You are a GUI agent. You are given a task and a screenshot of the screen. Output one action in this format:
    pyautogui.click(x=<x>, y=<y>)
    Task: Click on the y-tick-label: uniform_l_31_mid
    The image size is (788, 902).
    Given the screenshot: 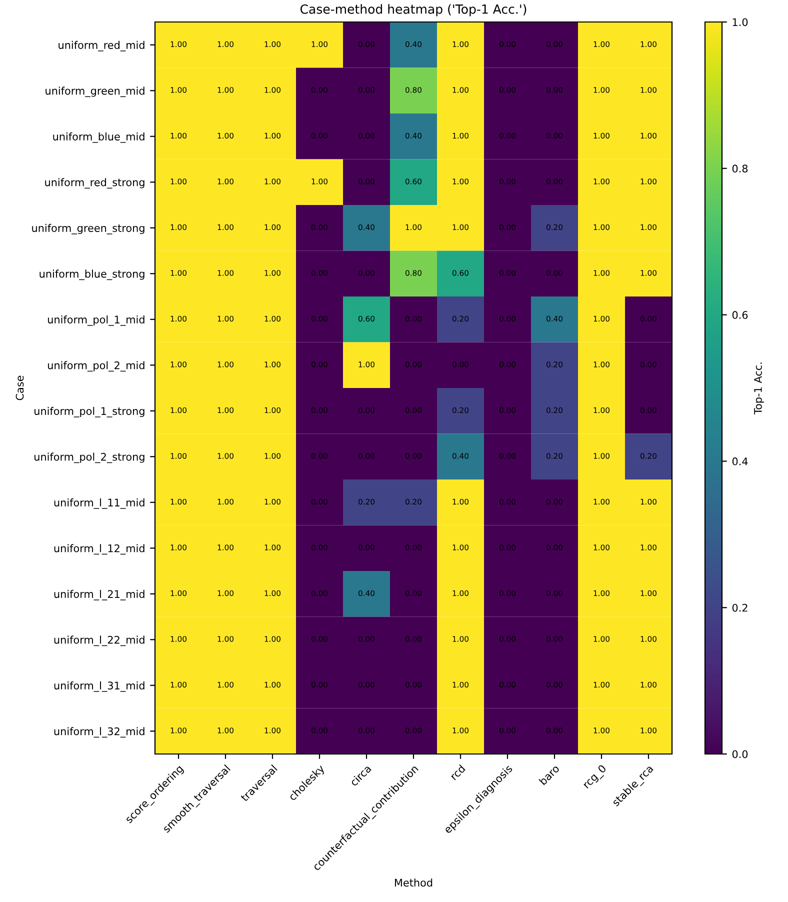 What is the action you would take?
    pyautogui.click(x=99, y=686)
    